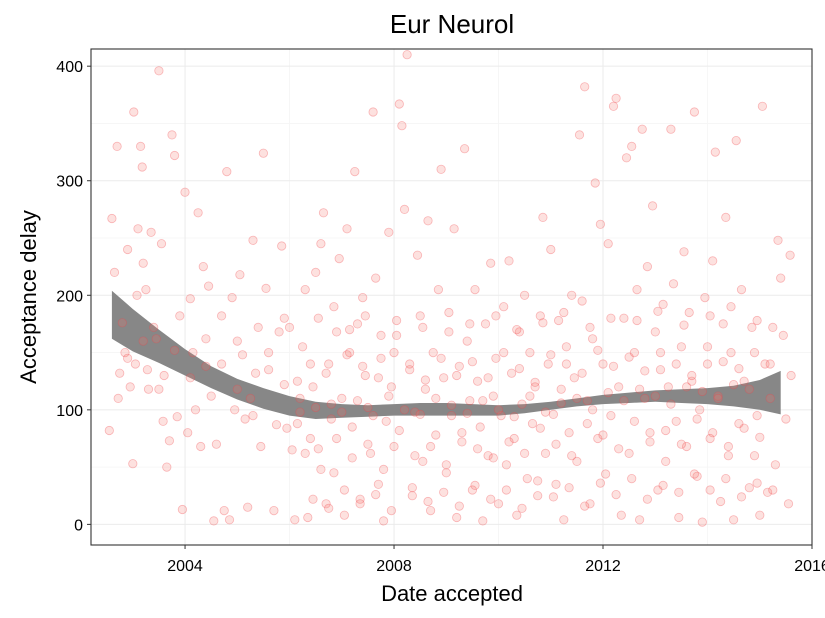 Image resolution: width=825 pixels, height=618 pixels. Describe the element at coordinates (69, 296) in the screenshot. I see `y-tick-label: 200` at that location.